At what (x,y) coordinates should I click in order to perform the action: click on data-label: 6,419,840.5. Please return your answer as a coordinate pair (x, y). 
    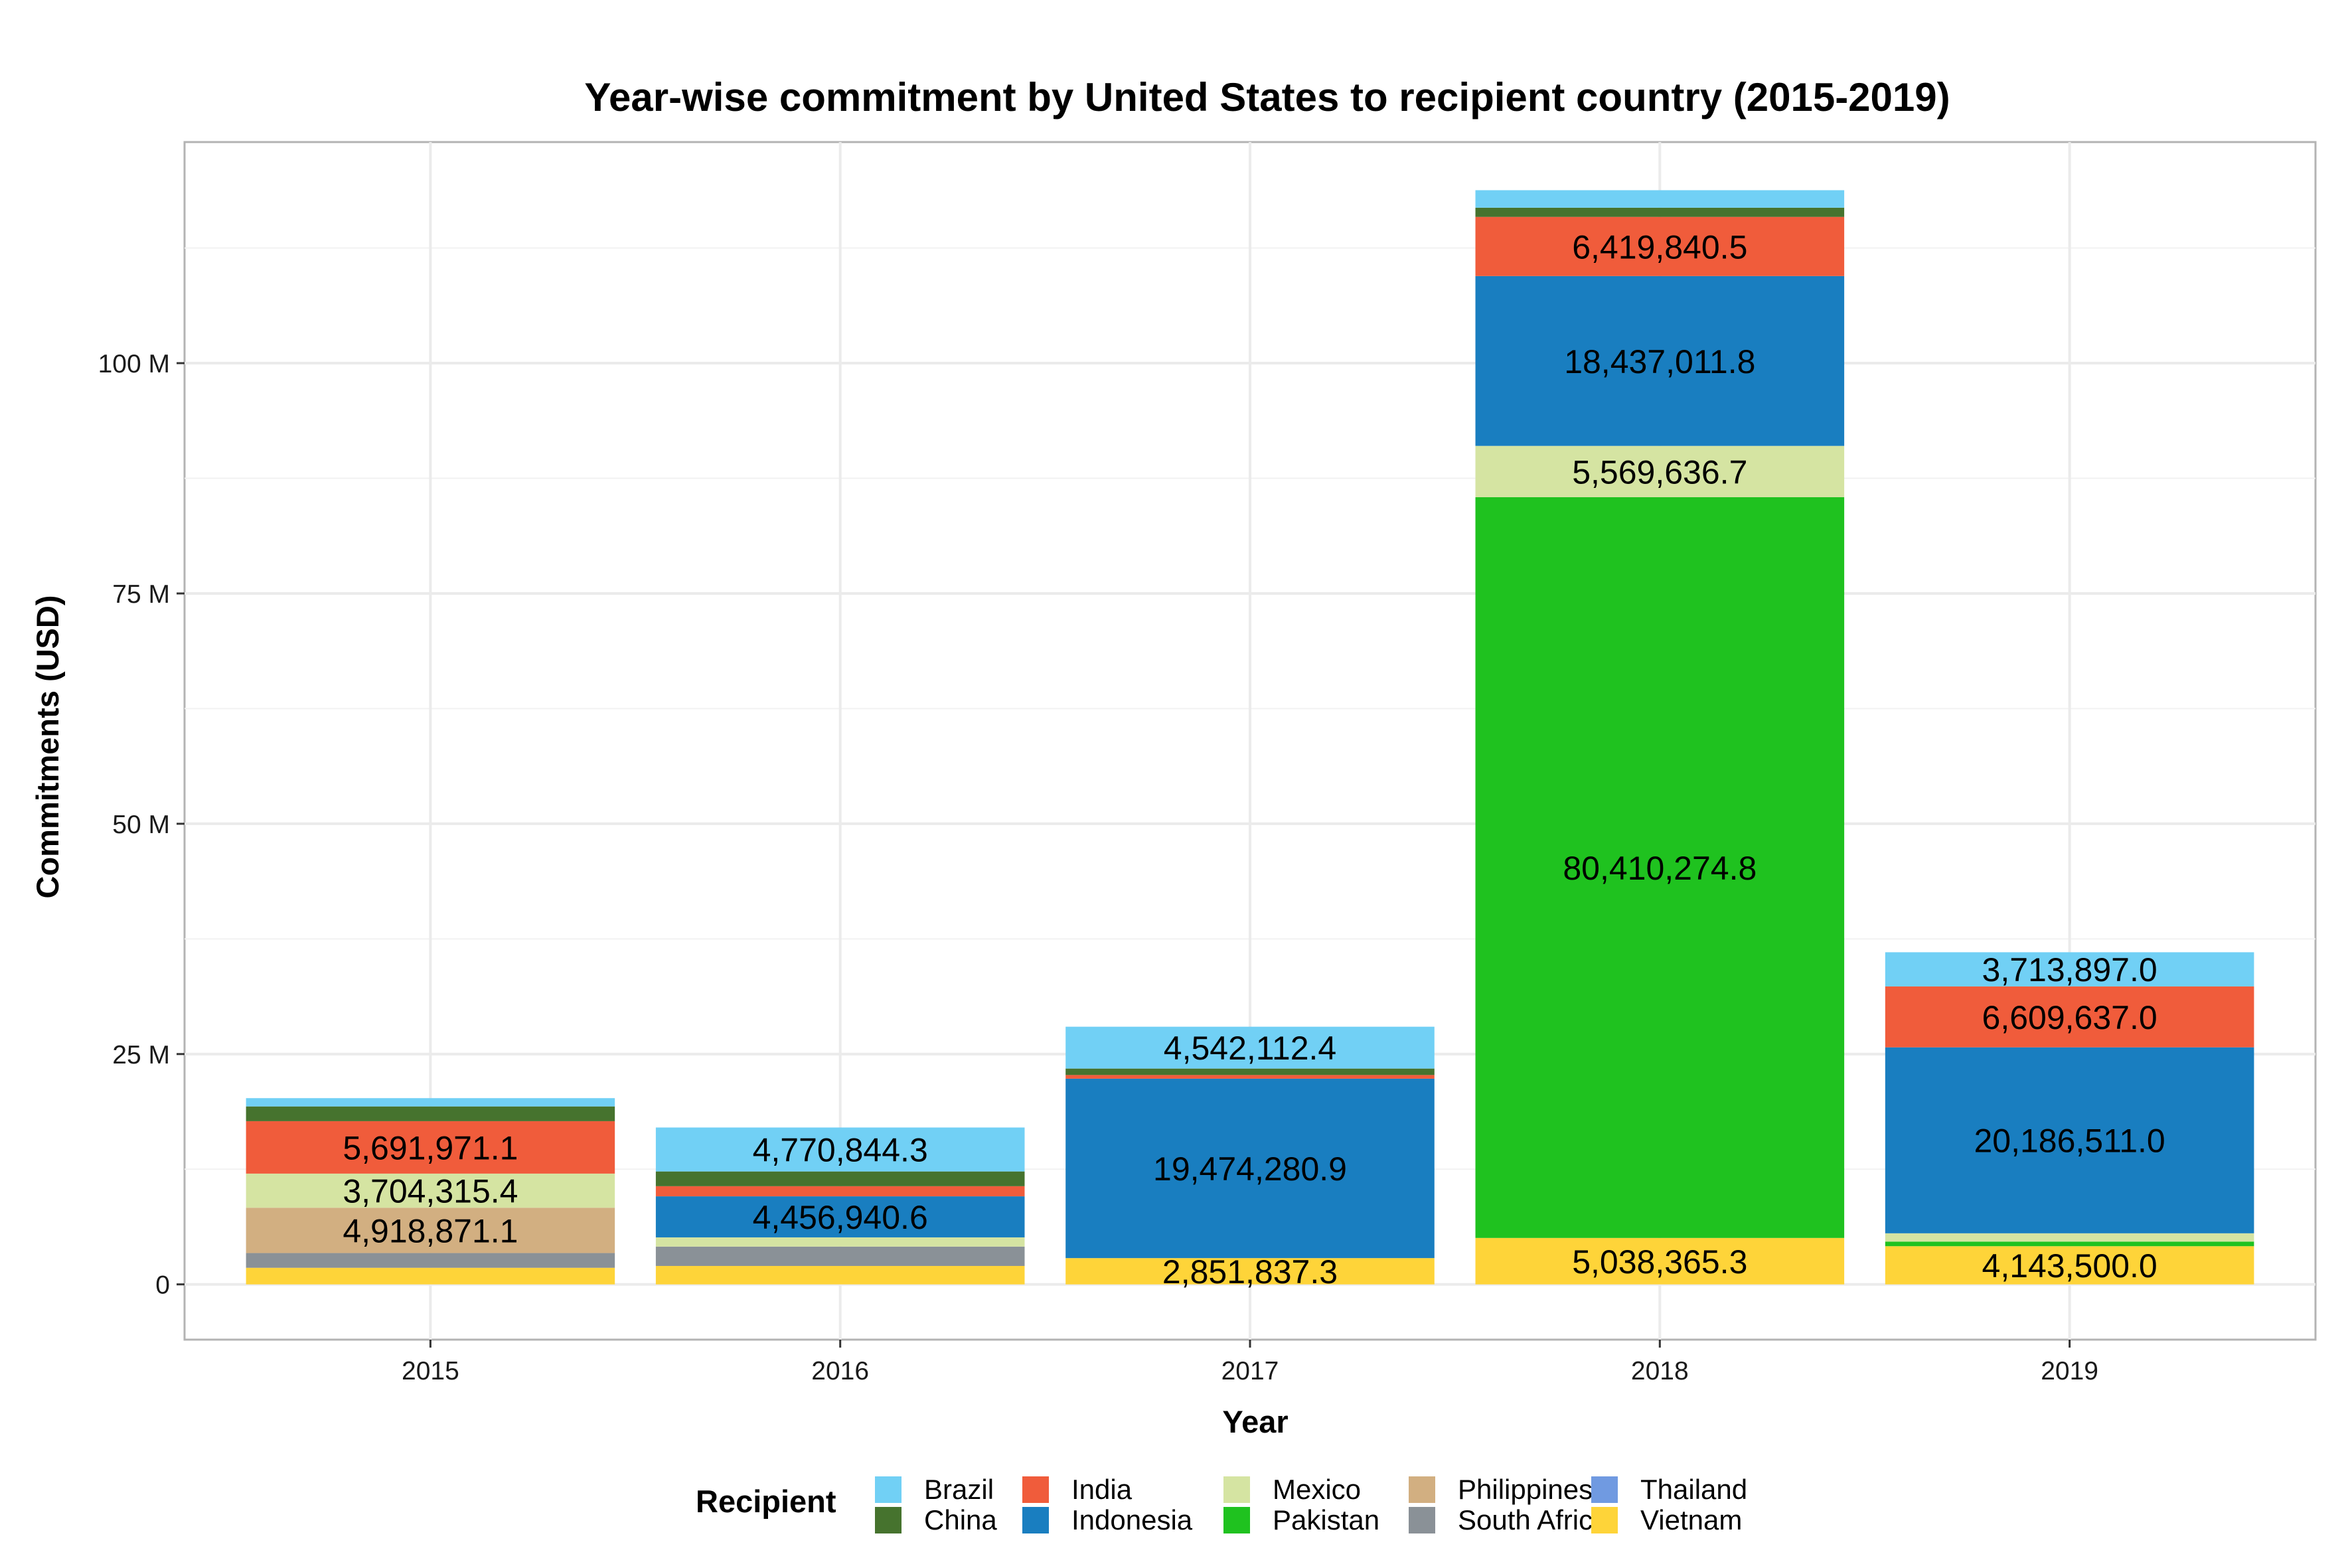
    Looking at the image, I should click on (1660, 247).